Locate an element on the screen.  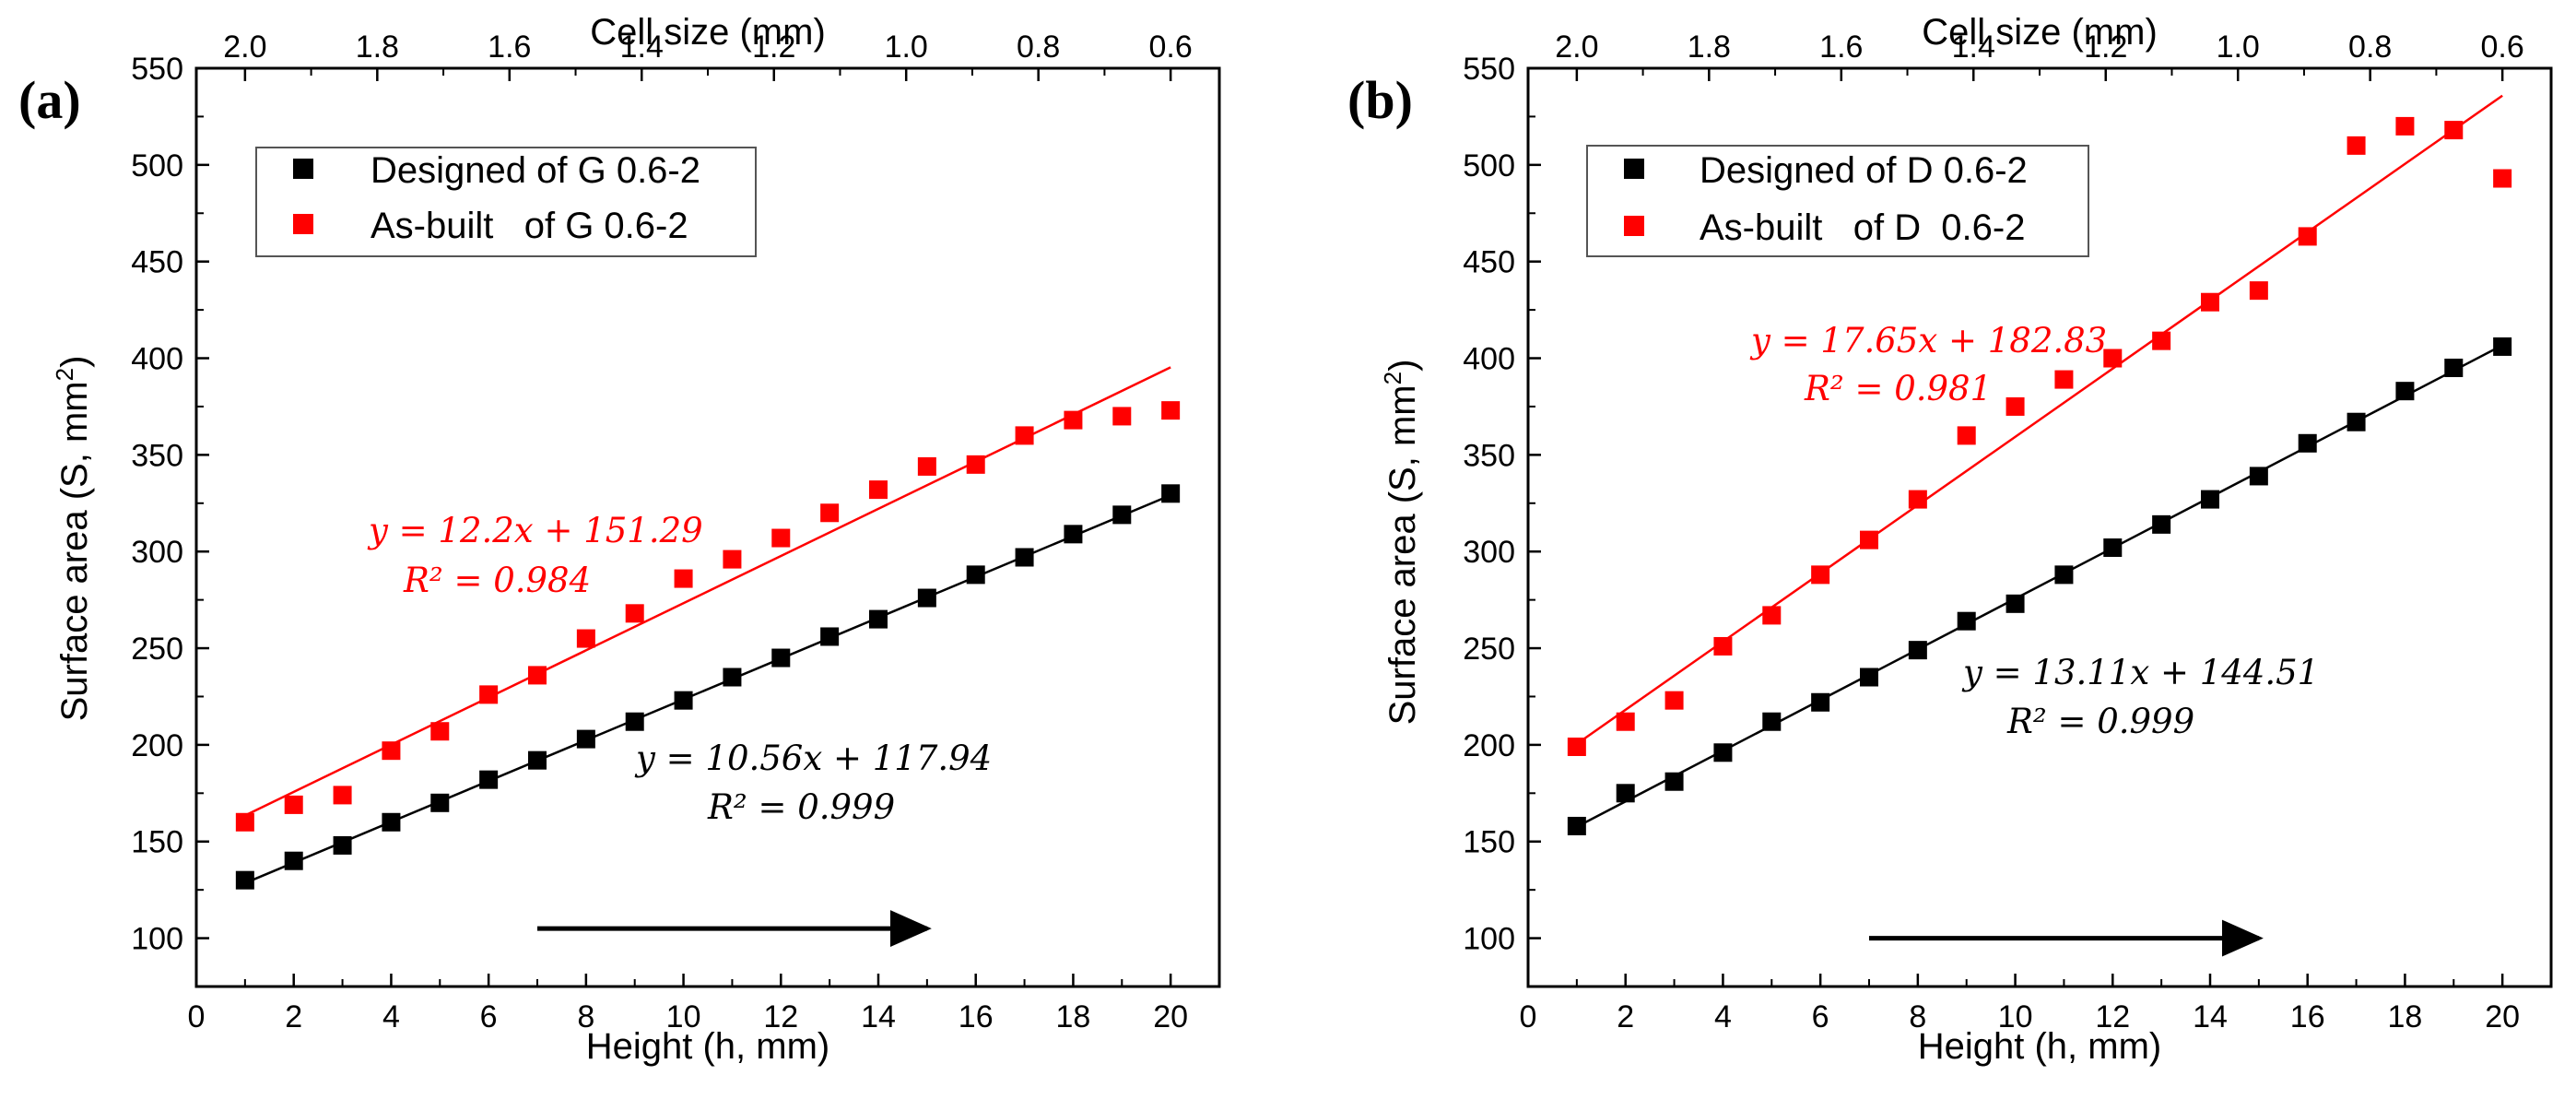
x-tick-label-b: 4 is located at coordinates (1723, 1016).